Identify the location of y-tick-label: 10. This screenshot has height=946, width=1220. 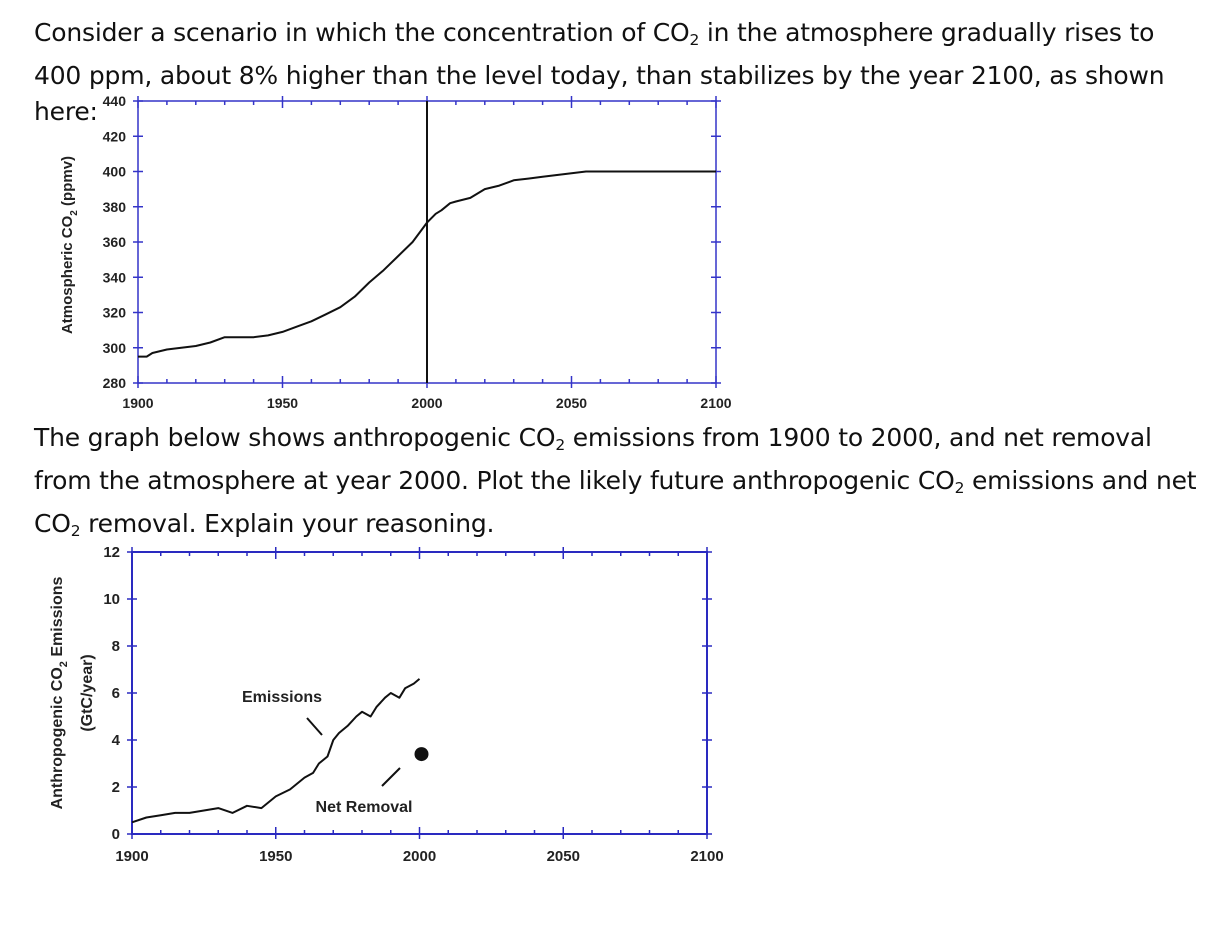
(111, 599).